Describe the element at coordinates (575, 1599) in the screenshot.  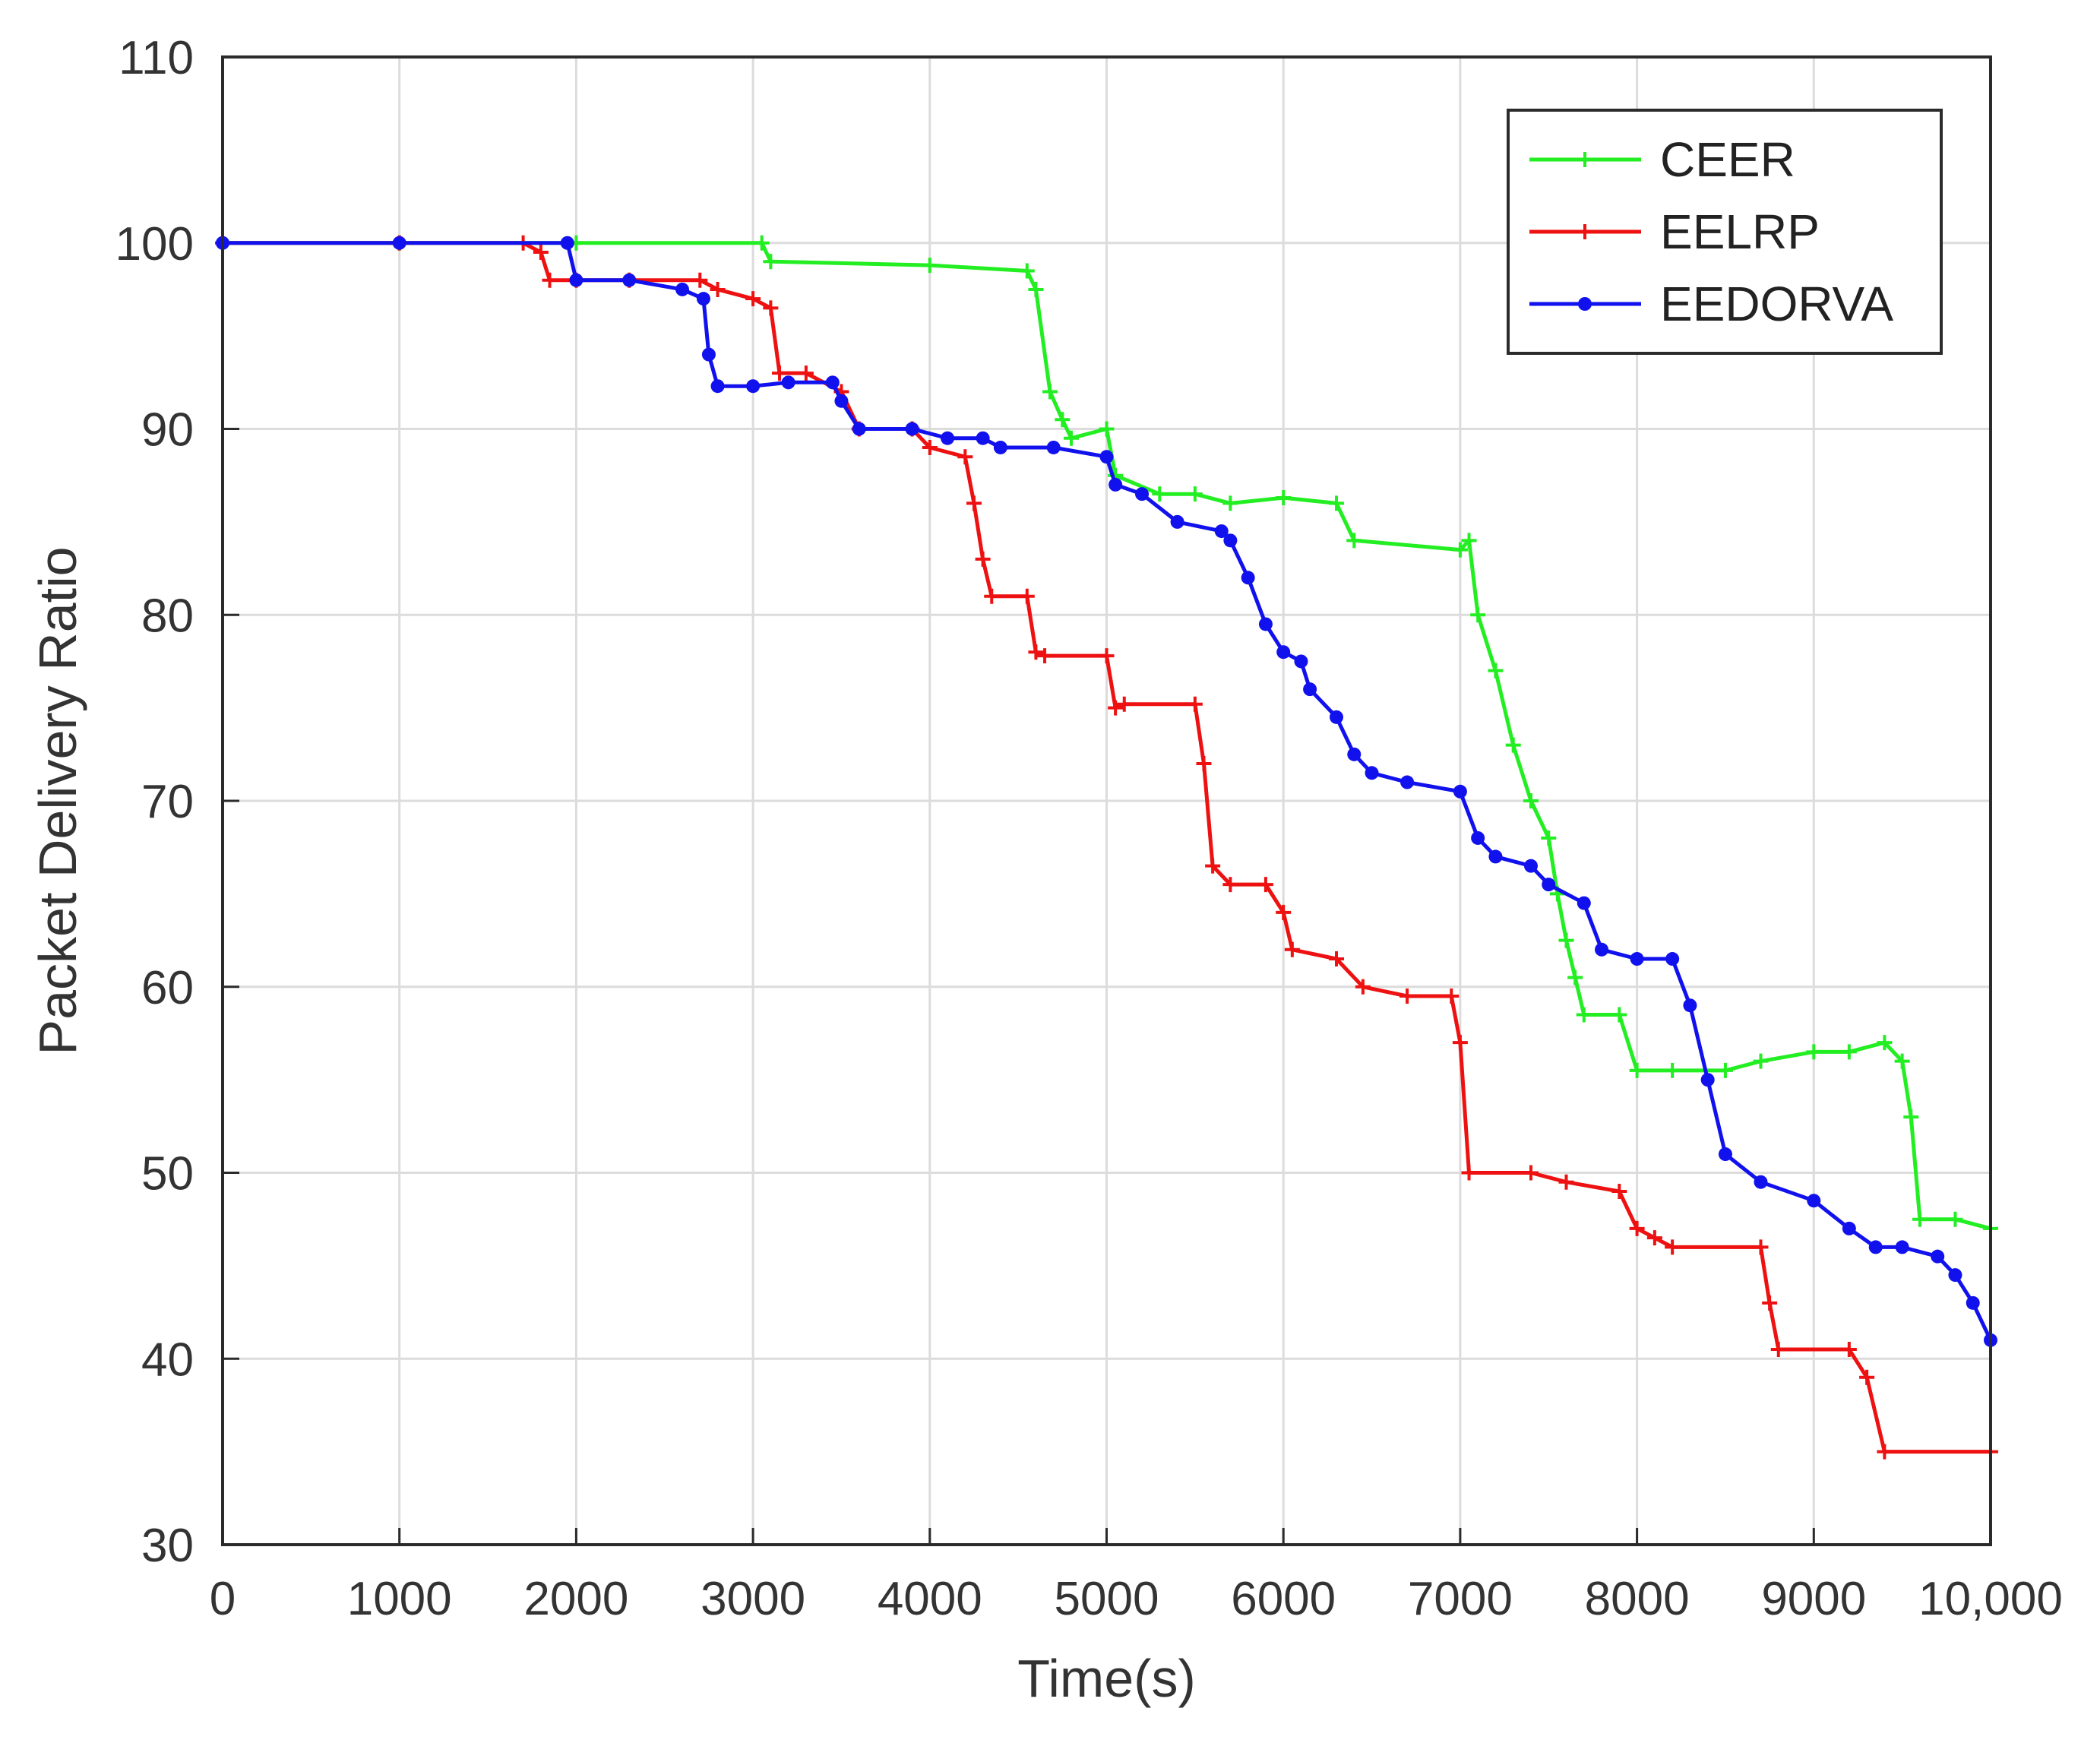
I see `x-tick-label: 2000` at that location.